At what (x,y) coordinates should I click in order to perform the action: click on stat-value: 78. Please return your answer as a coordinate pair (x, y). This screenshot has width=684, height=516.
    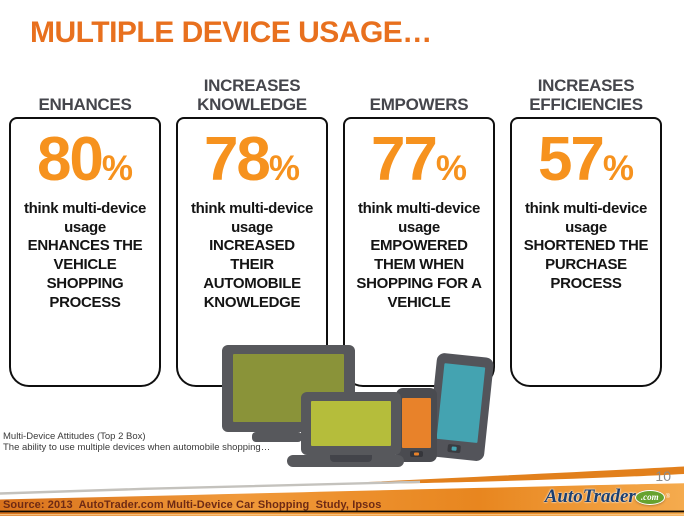
    Looking at the image, I should click on (237, 159).